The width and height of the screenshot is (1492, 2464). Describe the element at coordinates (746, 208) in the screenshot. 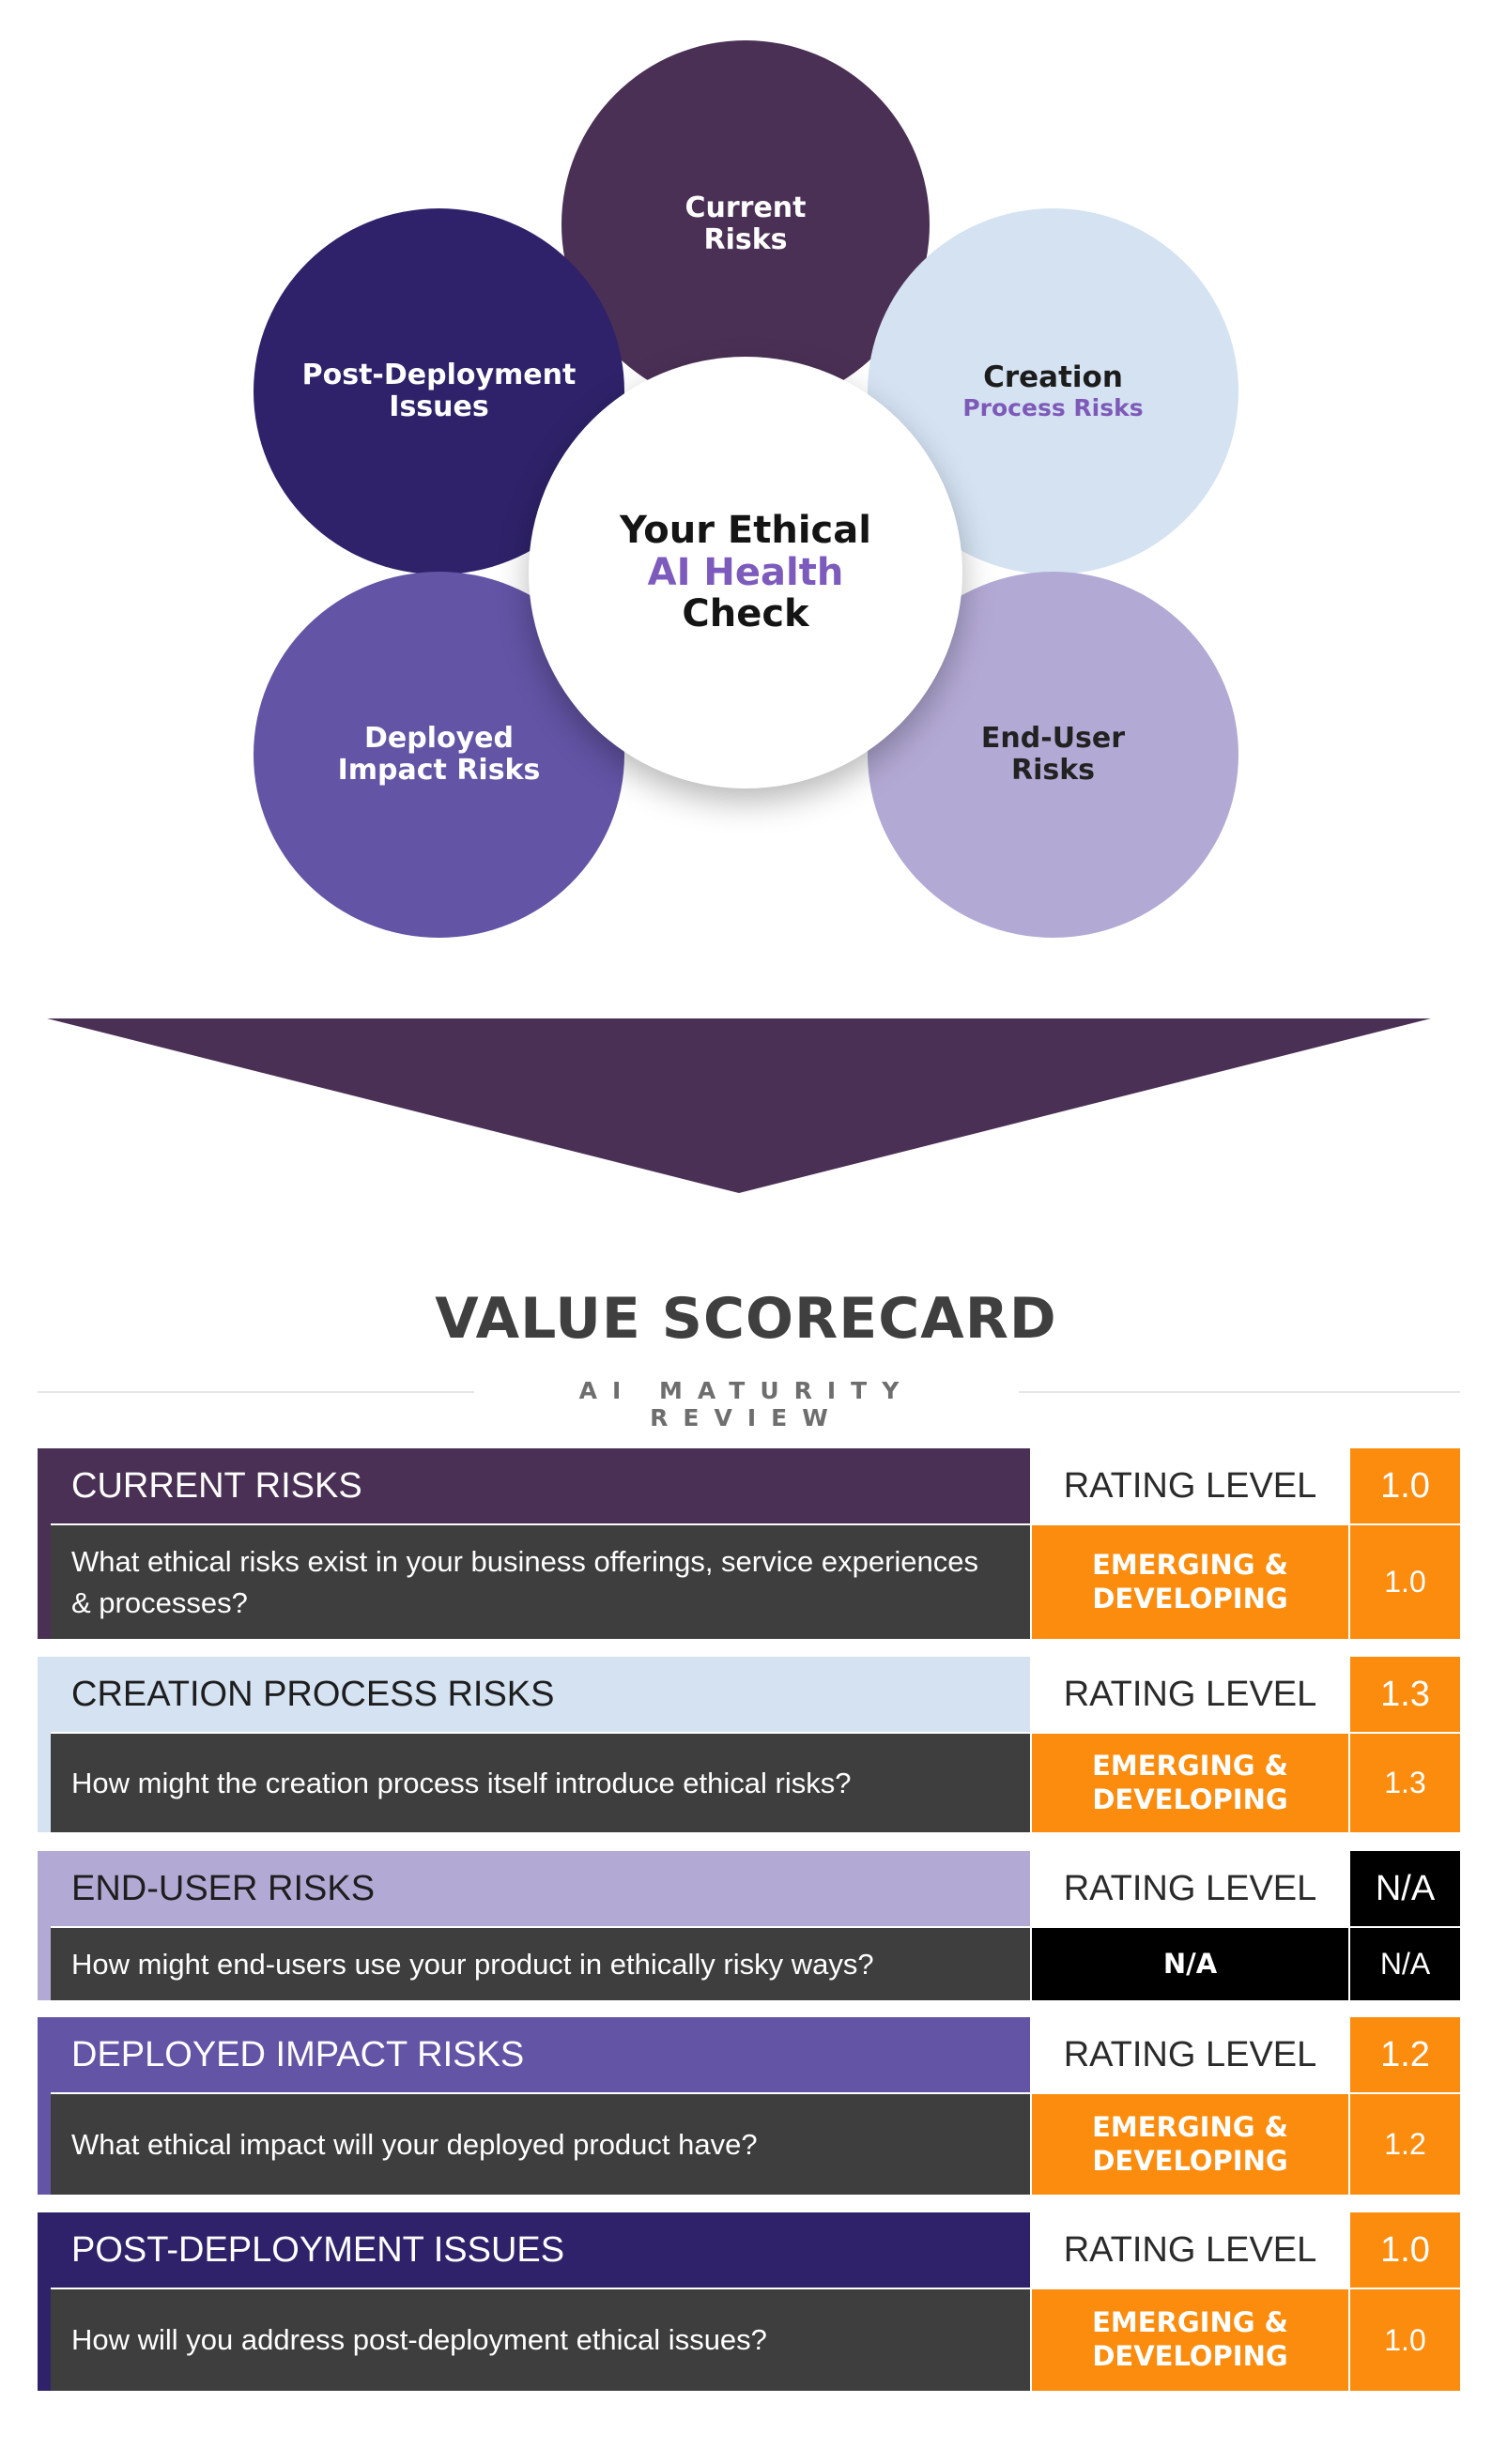

I see `circle-current-risks-line1: Current` at that location.